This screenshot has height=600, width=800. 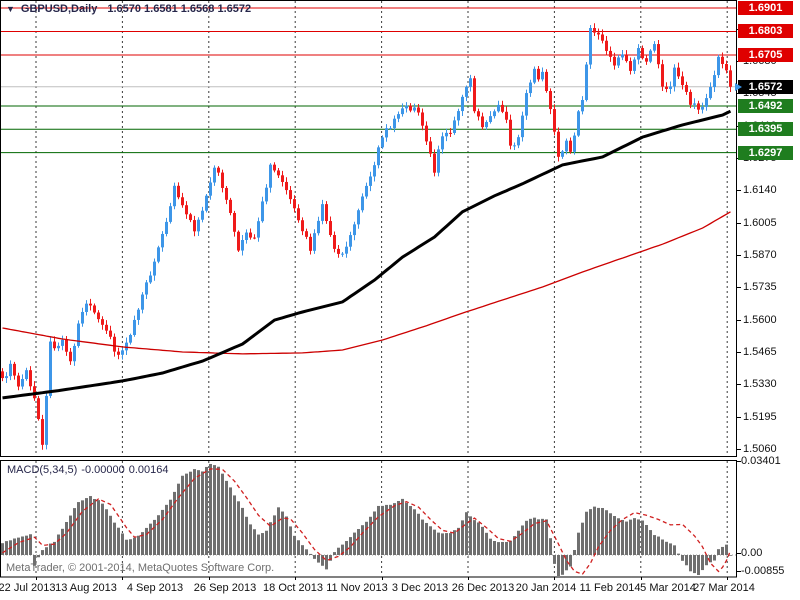 What do you see at coordinates (765, 31) in the screenshot?
I see `resistance-badge: 1.6803` at bounding box center [765, 31].